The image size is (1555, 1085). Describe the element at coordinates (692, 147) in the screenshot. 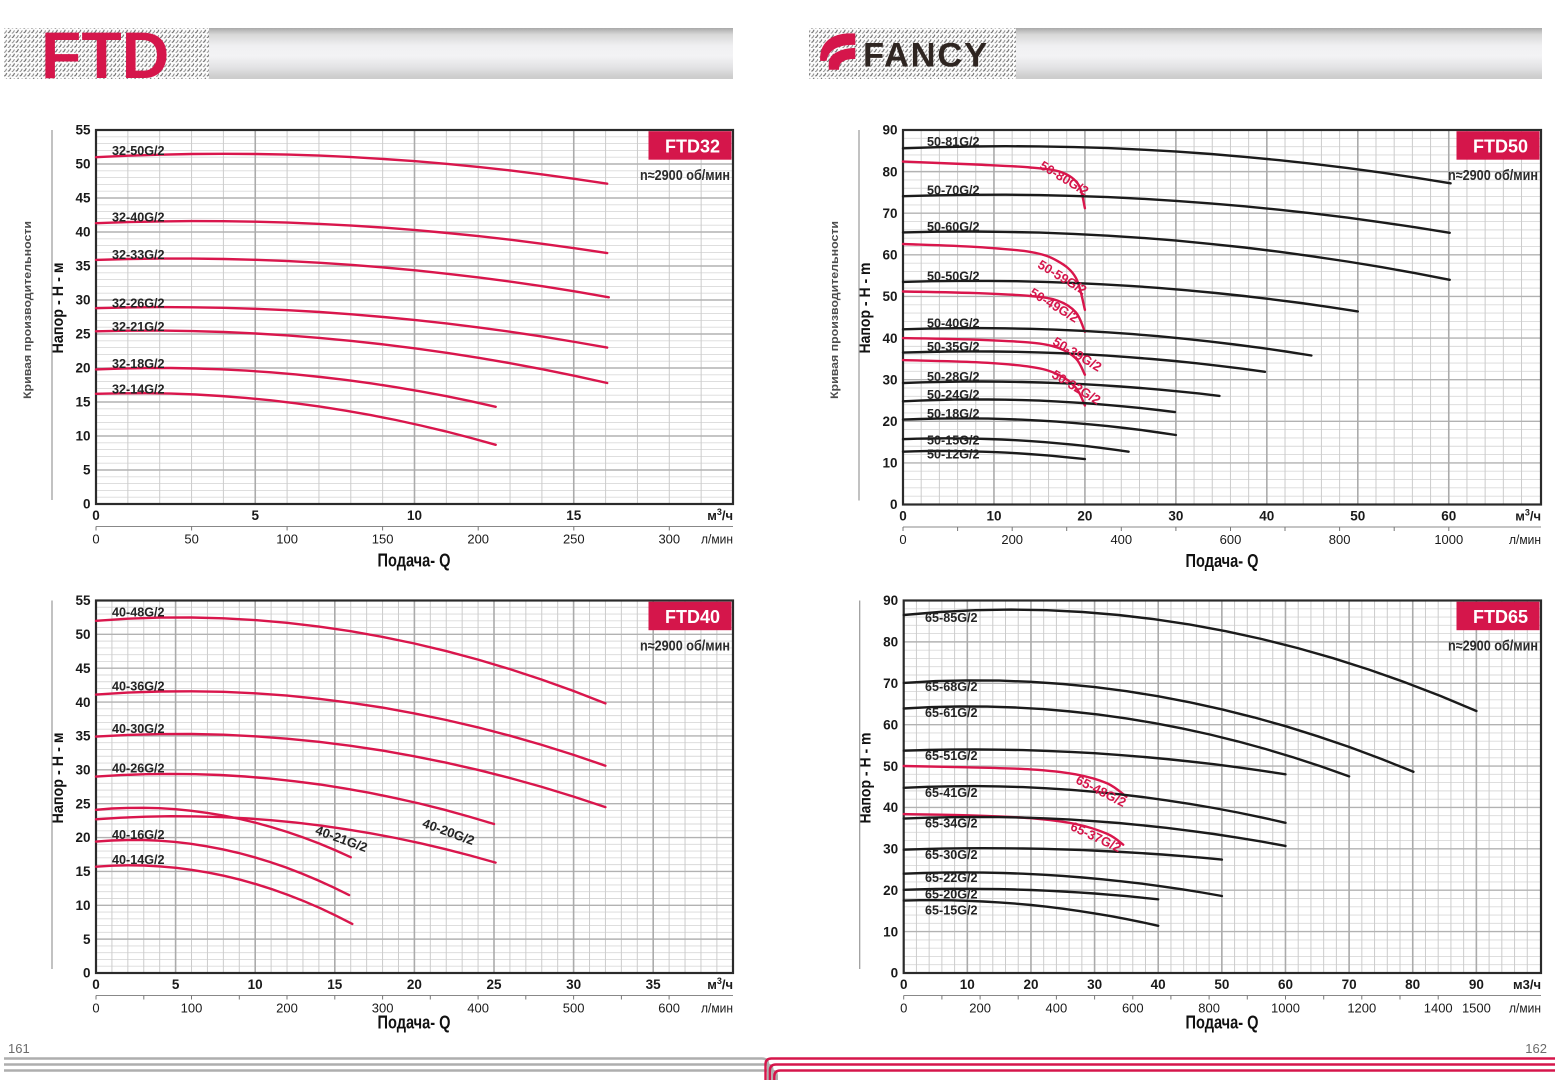

I see `svg-text: FTD32` at that location.